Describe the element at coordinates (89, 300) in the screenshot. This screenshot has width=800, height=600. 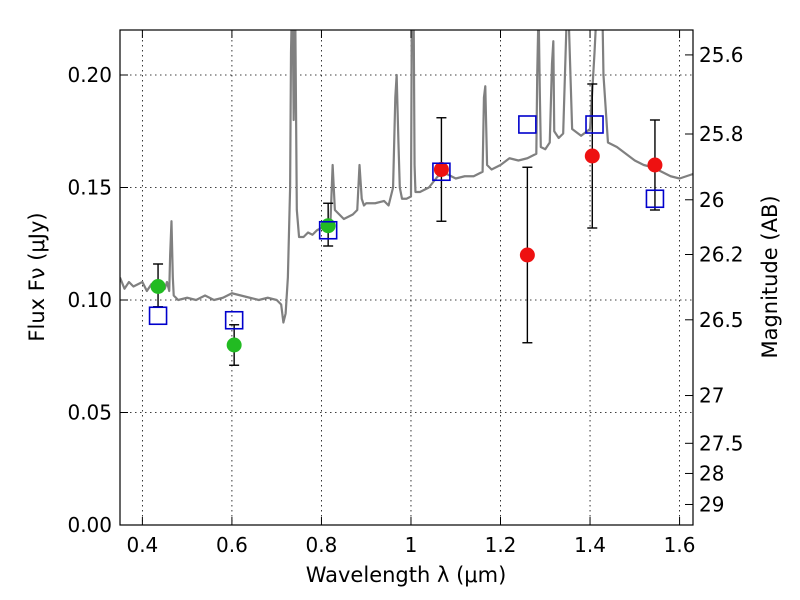
I see `y-tick-label: 0.10` at that location.